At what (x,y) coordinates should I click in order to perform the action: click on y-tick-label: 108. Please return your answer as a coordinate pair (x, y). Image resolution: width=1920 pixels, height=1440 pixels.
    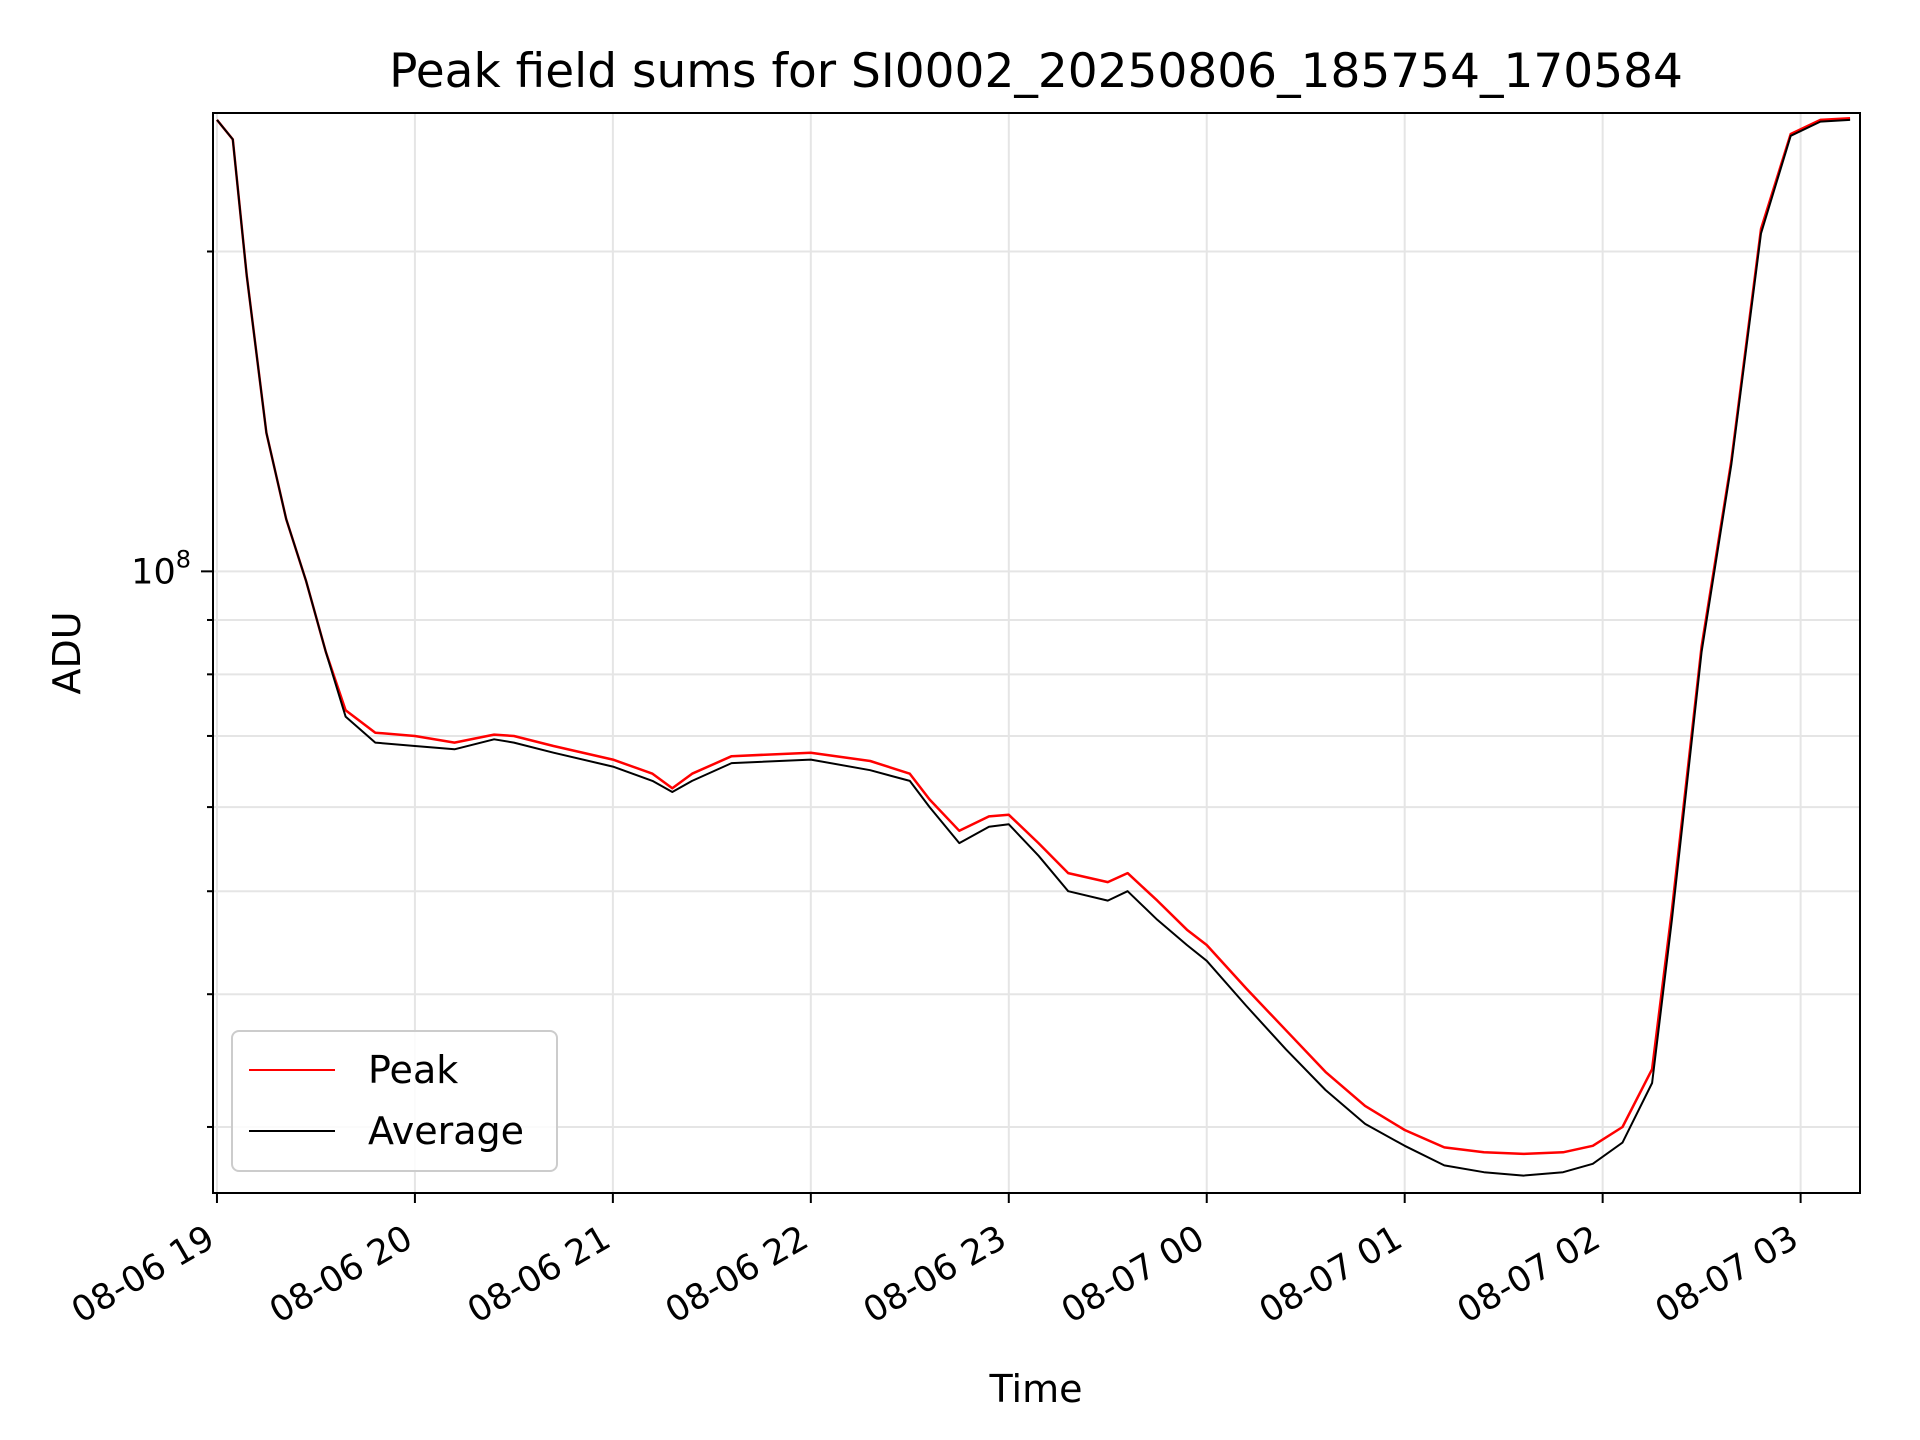
    Looking at the image, I should click on (161, 568).